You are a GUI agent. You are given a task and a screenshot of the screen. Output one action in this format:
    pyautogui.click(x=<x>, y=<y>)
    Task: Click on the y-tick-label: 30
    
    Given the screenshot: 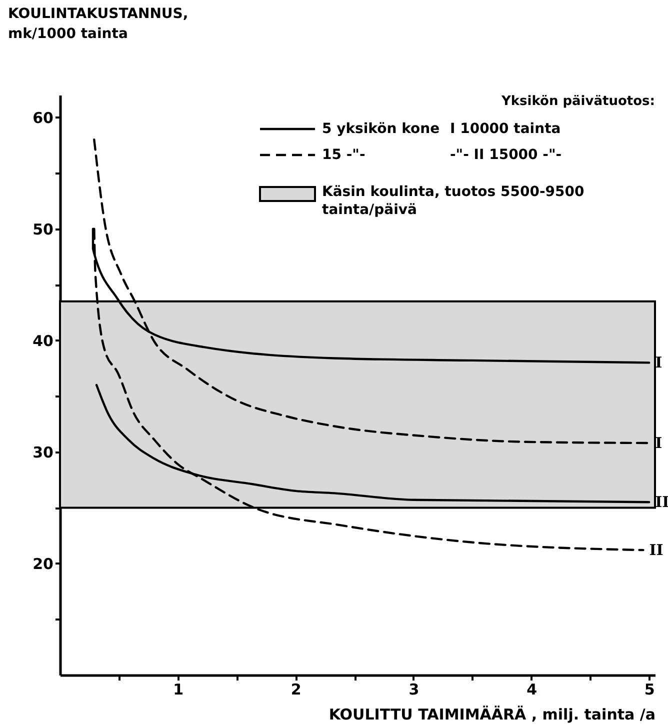 What is the action you would take?
    pyautogui.click(x=43, y=452)
    